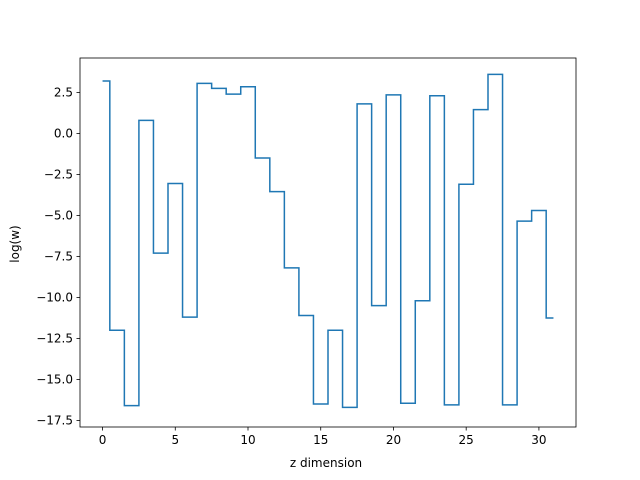 Image resolution: width=640 pixels, height=480 pixels. Describe the element at coordinates (247, 440) in the screenshot. I see `x-tick-label: 10` at that location.